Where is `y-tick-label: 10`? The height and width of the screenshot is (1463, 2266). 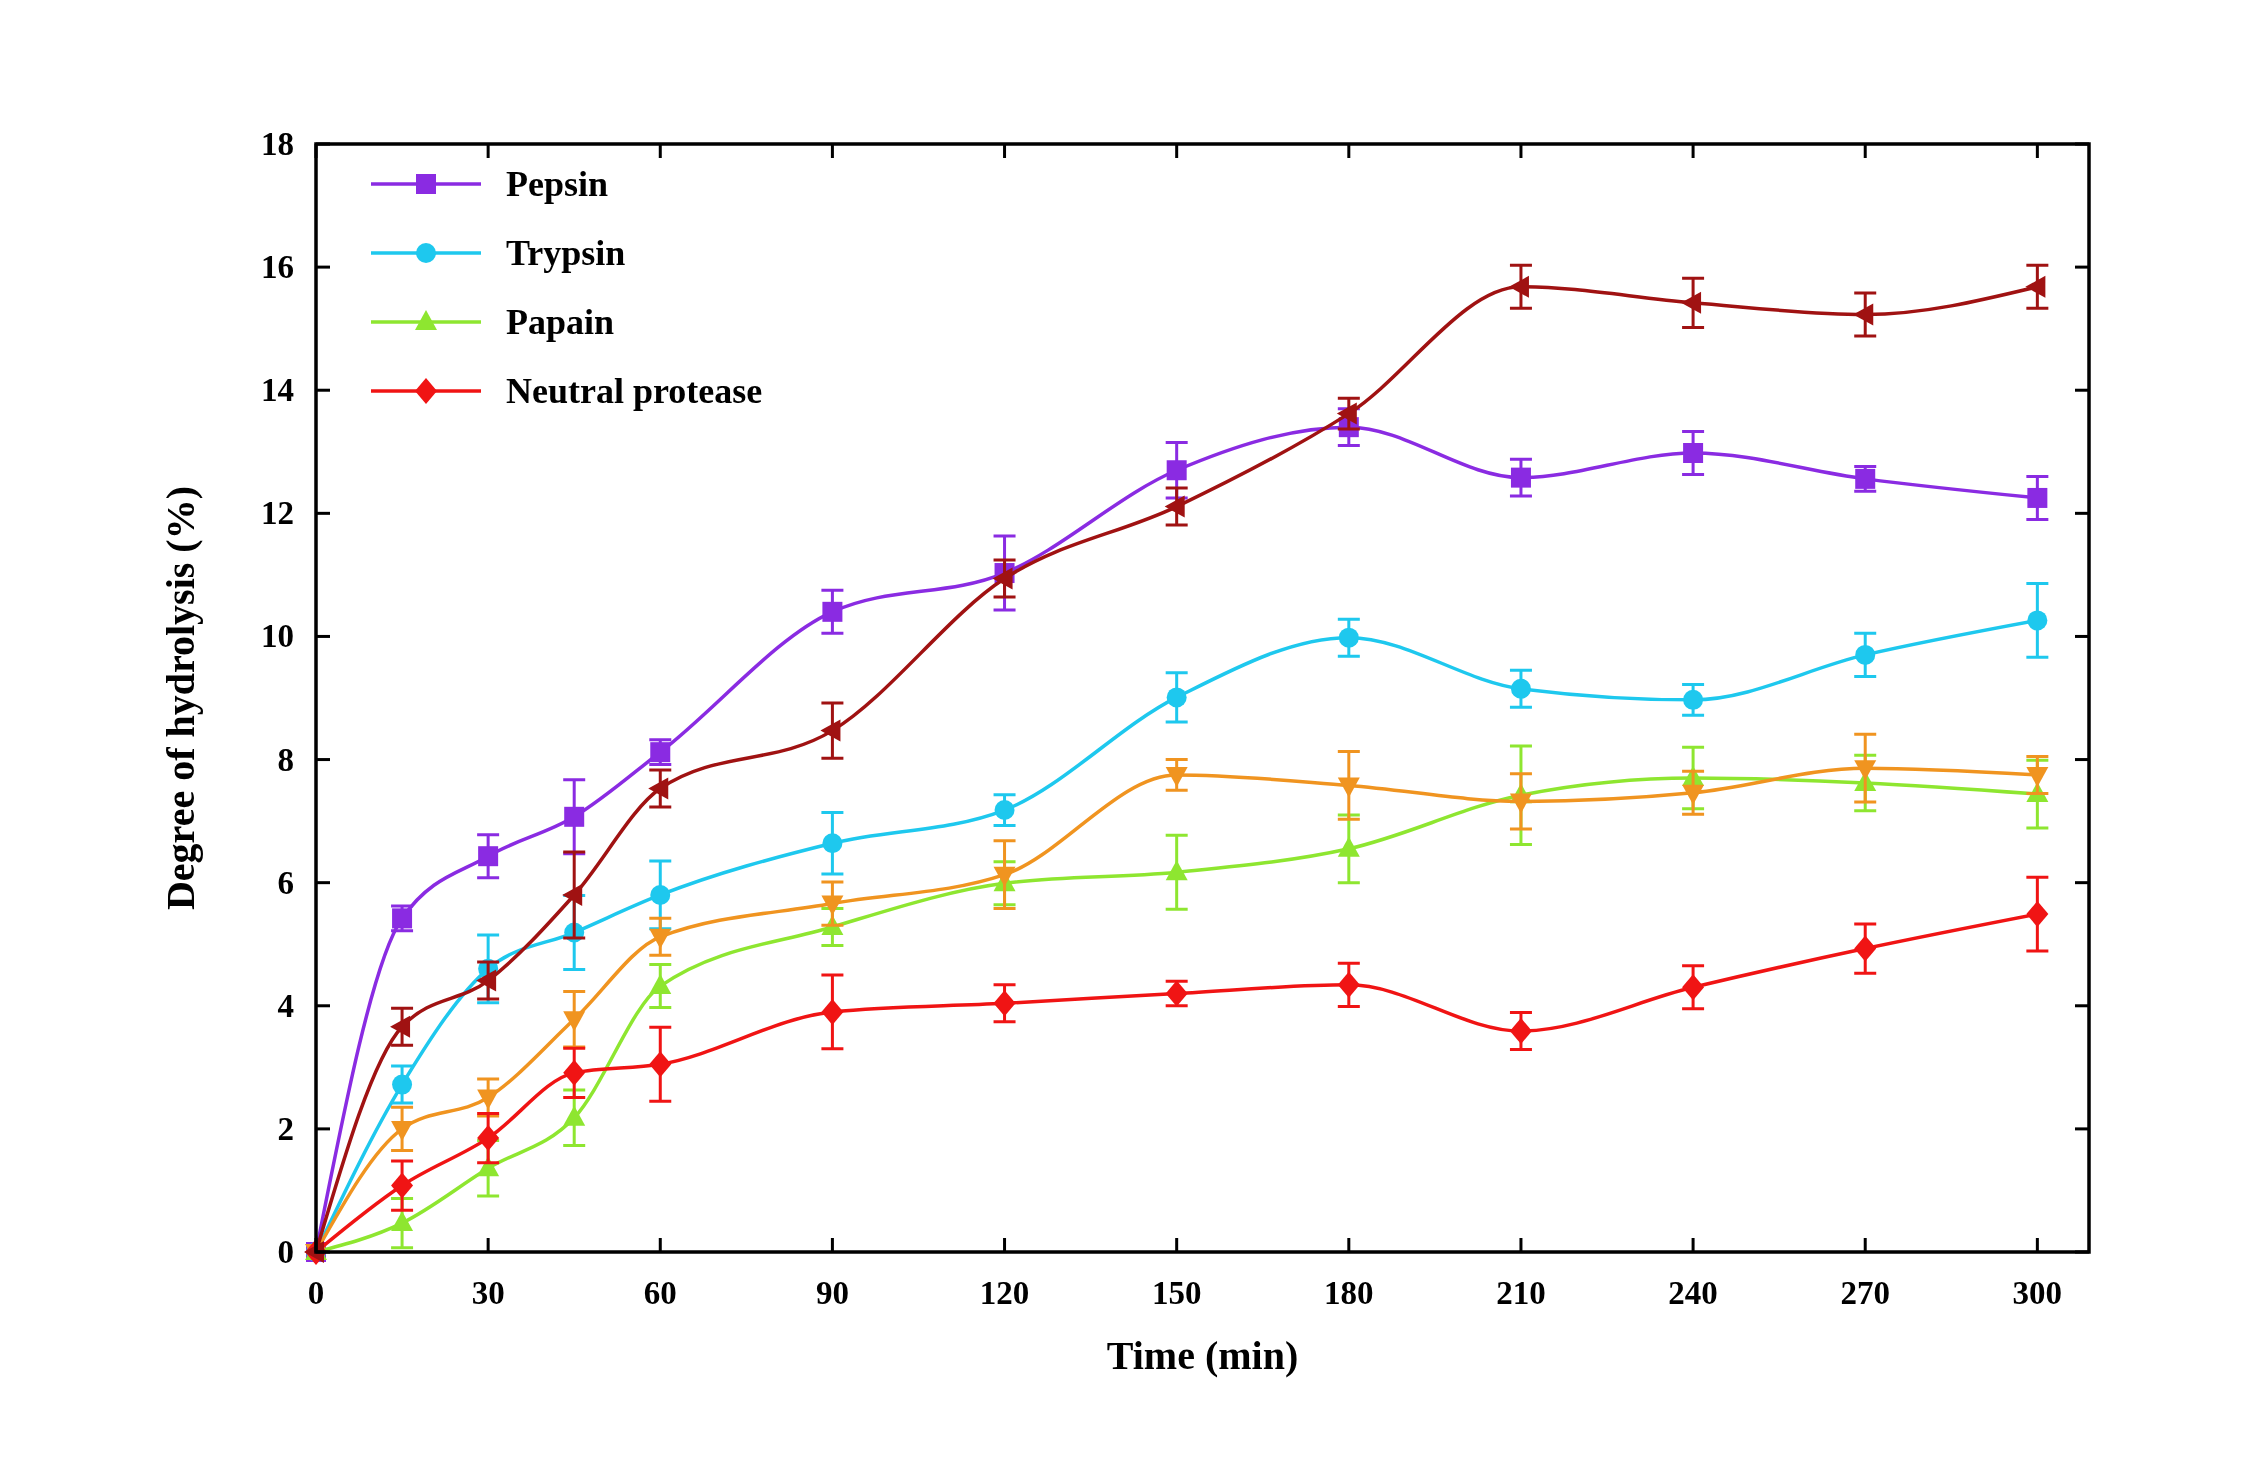 y-tick-label: 10 is located at coordinates (277, 636).